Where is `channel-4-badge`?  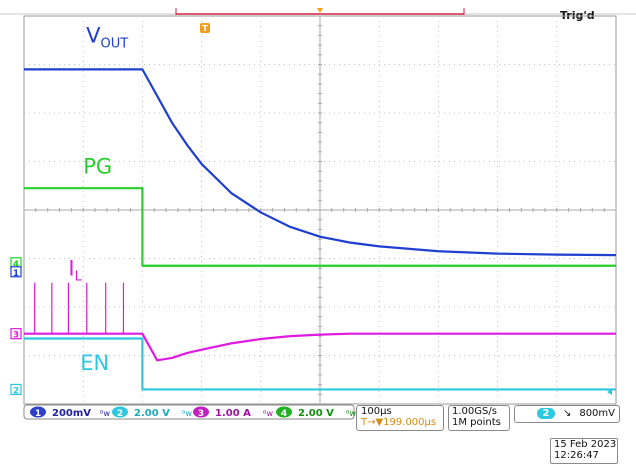 channel-4-badge is located at coordinates (284, 412).